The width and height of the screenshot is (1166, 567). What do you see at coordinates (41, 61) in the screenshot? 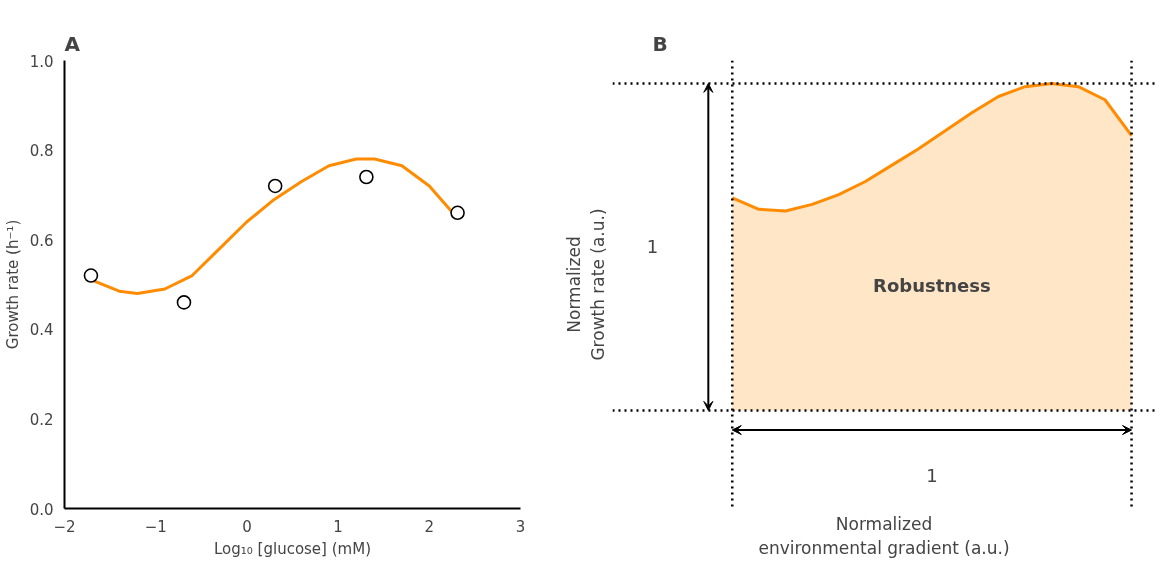
I see `y-tick-label: 1.0` at bounding box center [41, 61].